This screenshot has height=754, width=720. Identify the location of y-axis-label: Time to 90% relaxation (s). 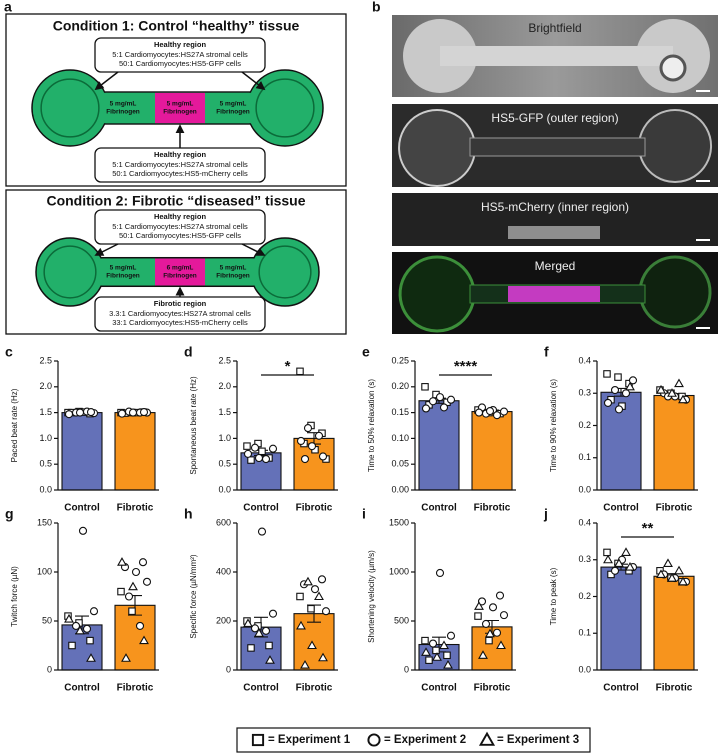
(553, 425).